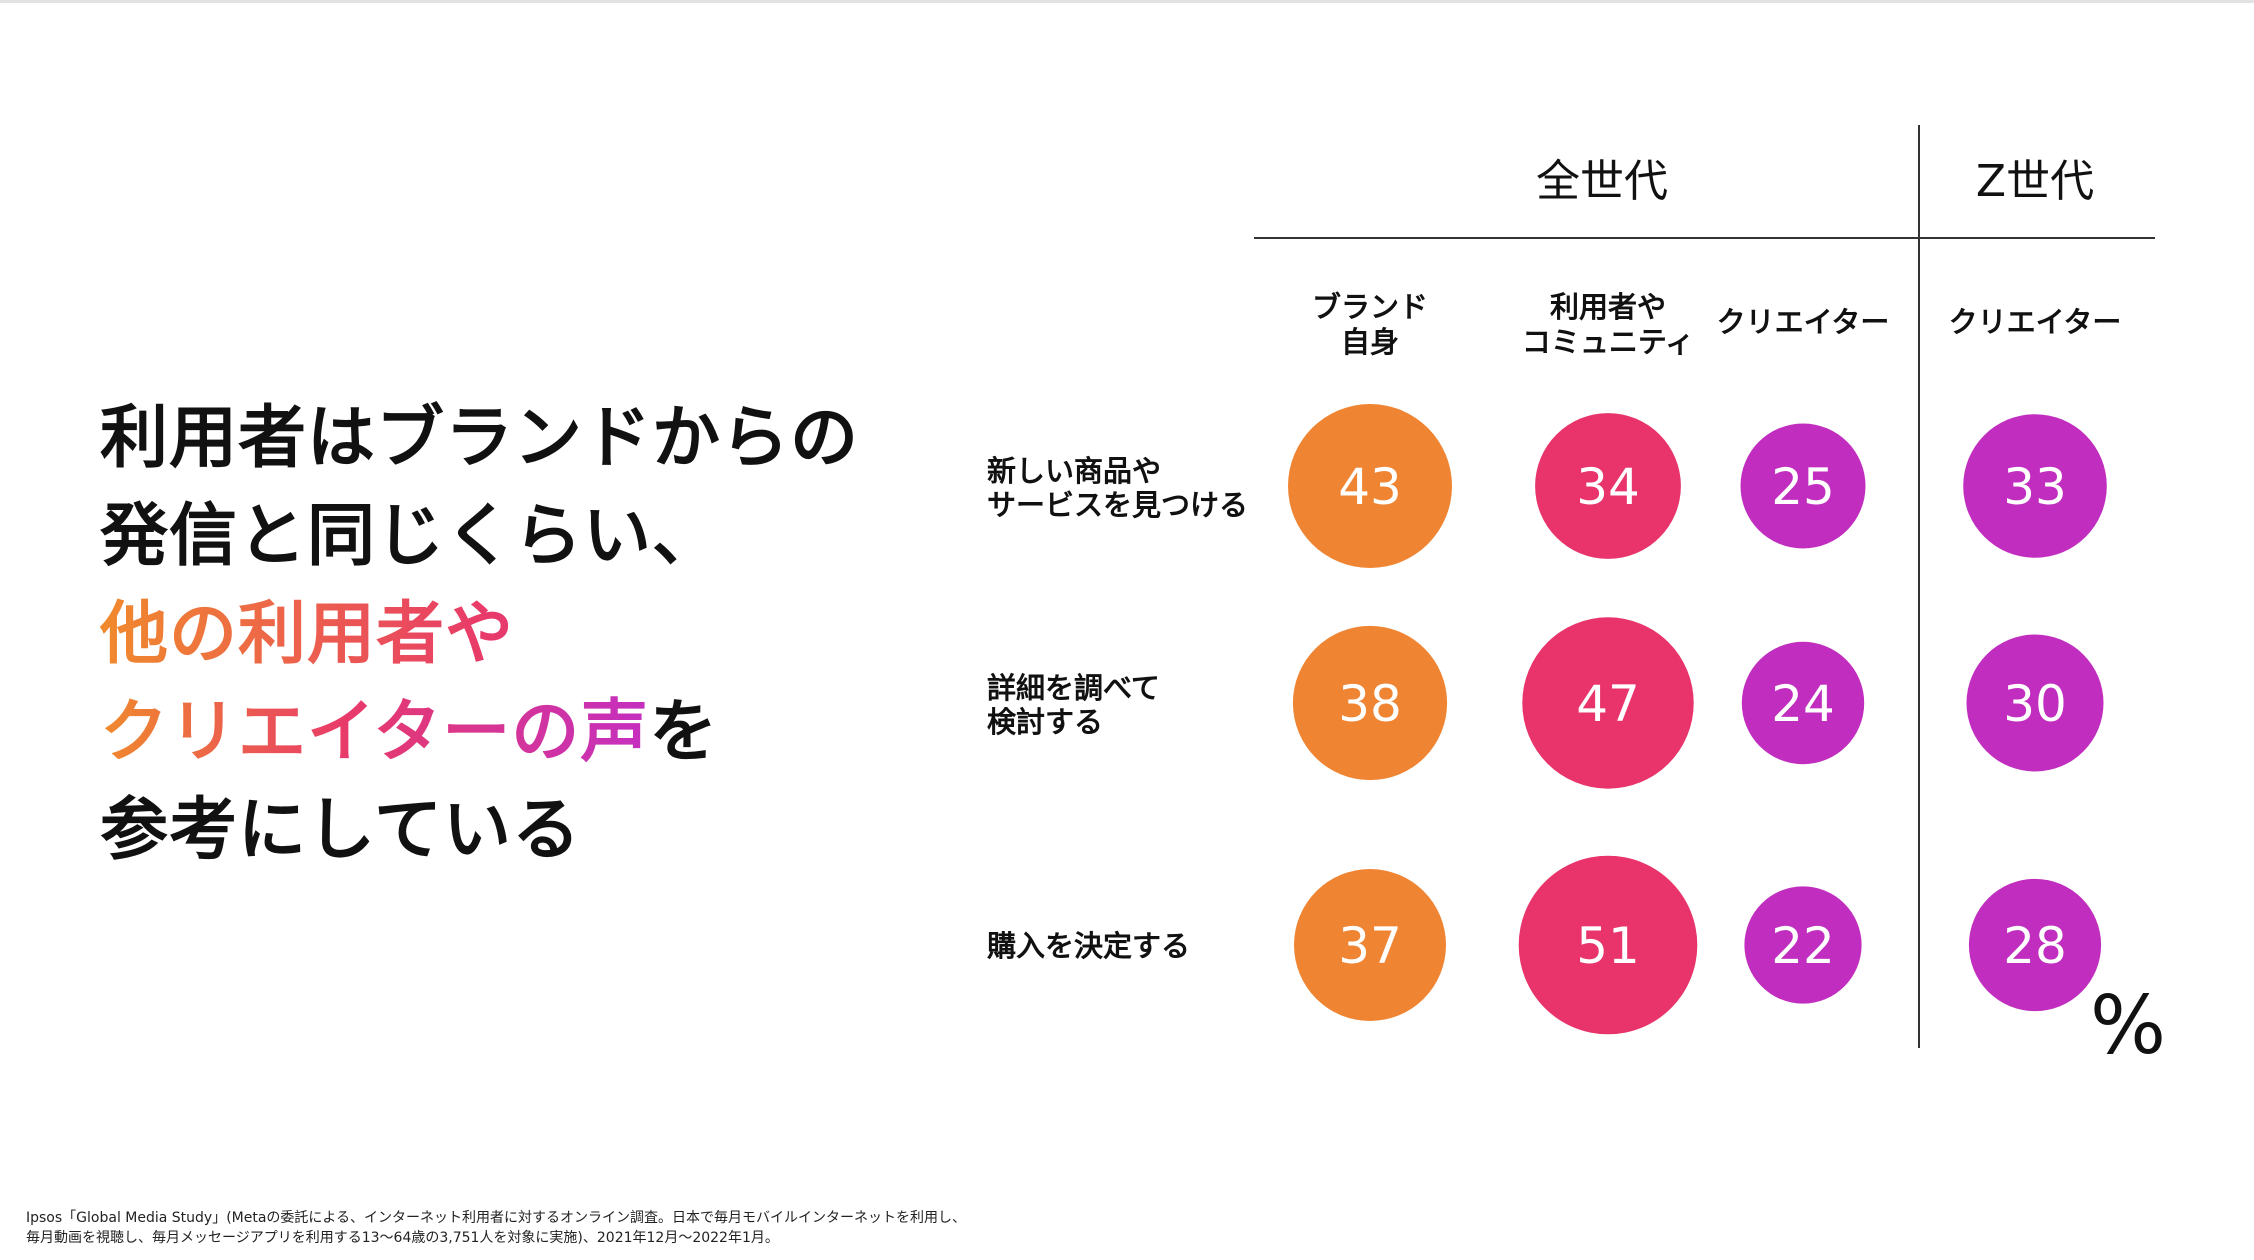  What do you see at coordinates (684, 732) in the screenshot?
I see `headline-line-4-rest: を` at bounding box center [684, 732].